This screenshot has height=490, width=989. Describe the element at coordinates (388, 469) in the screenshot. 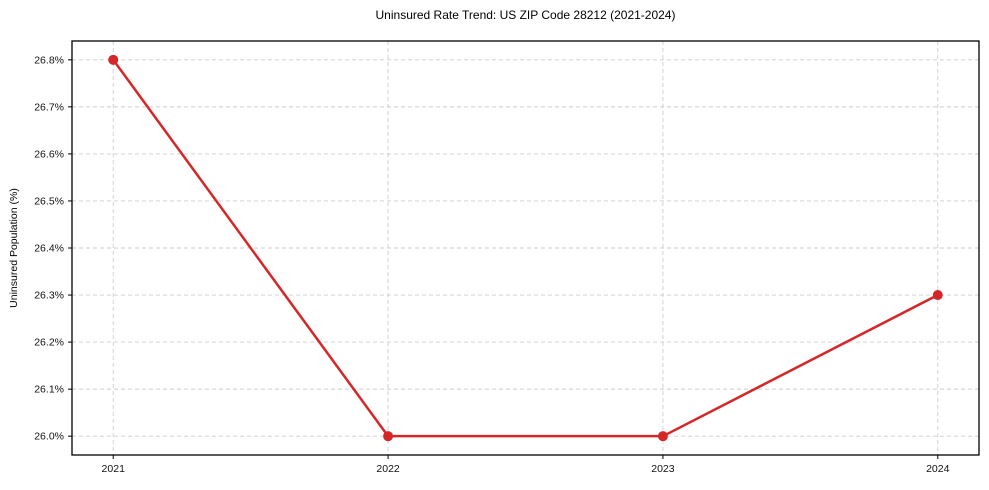

I see `x-tick-label: 2022` at that location.